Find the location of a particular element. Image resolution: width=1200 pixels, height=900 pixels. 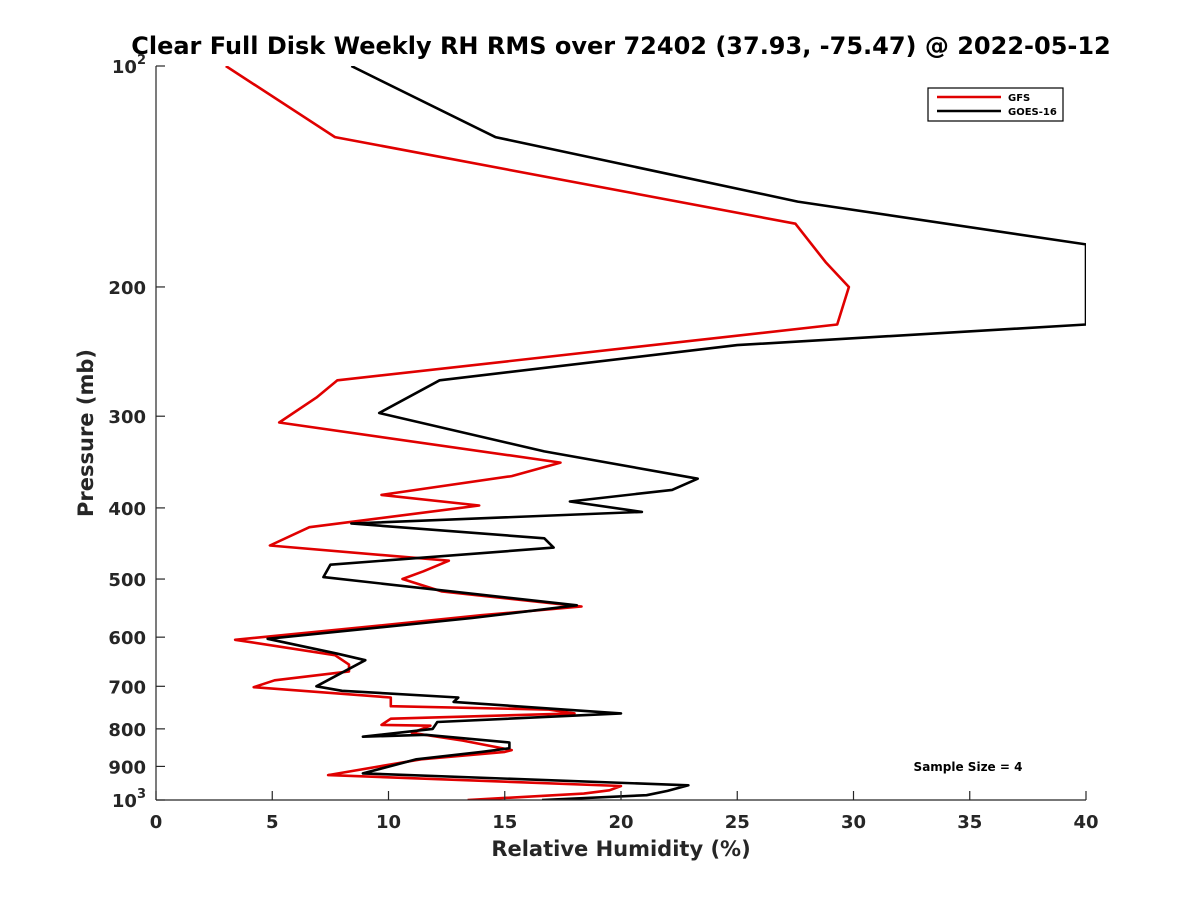

y-tick-label: 700 is located at coordinates (127, 687).